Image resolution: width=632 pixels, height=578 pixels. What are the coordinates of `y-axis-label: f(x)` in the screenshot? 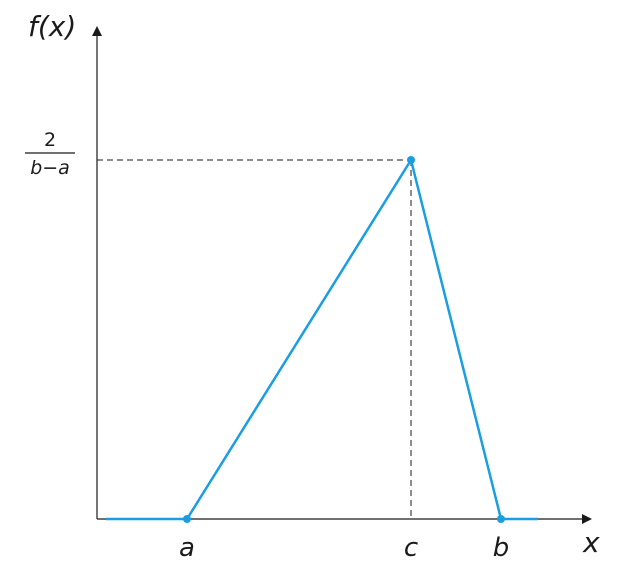 It's located at (52, 26).